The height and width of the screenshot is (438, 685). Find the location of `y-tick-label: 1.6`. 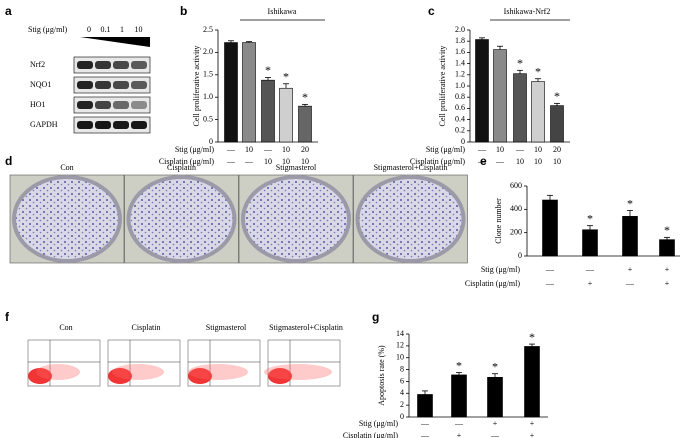

y-tick-label: 1.6 is located at coordinates (460, 51).